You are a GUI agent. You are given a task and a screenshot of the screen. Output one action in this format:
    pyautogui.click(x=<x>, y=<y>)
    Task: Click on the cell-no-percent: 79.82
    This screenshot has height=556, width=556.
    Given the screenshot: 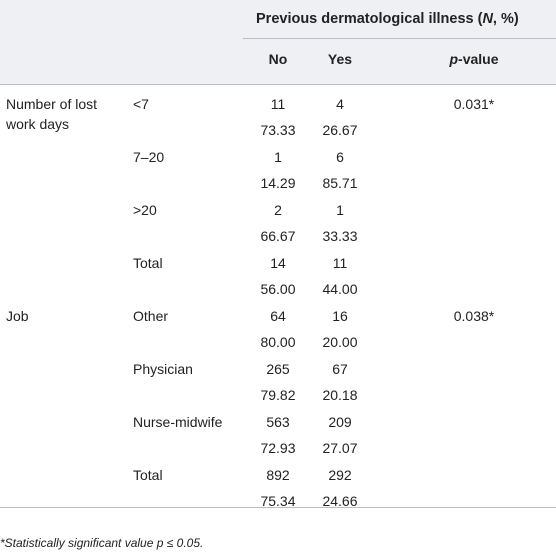 What is the action you would take?
    pyautogui.click(x=278, y=395)
    